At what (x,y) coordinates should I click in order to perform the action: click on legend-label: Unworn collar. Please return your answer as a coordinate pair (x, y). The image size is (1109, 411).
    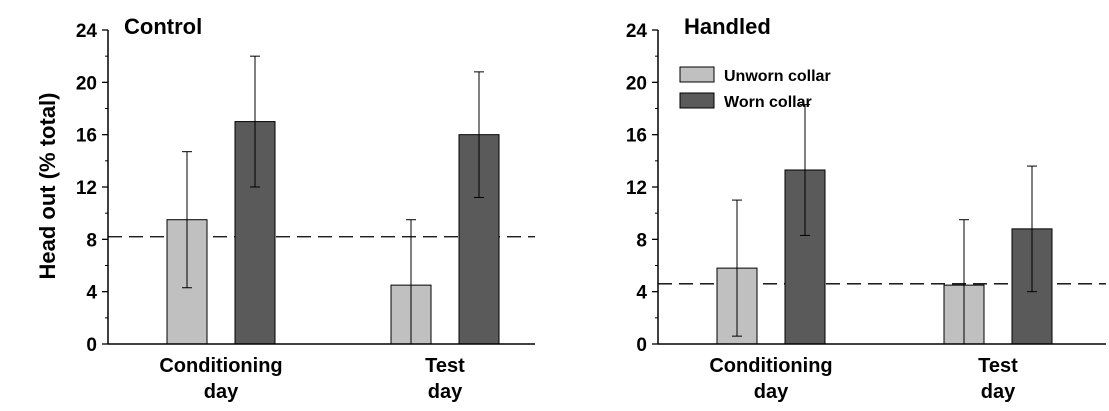
    Looking at the image, I should click on (777, 76).